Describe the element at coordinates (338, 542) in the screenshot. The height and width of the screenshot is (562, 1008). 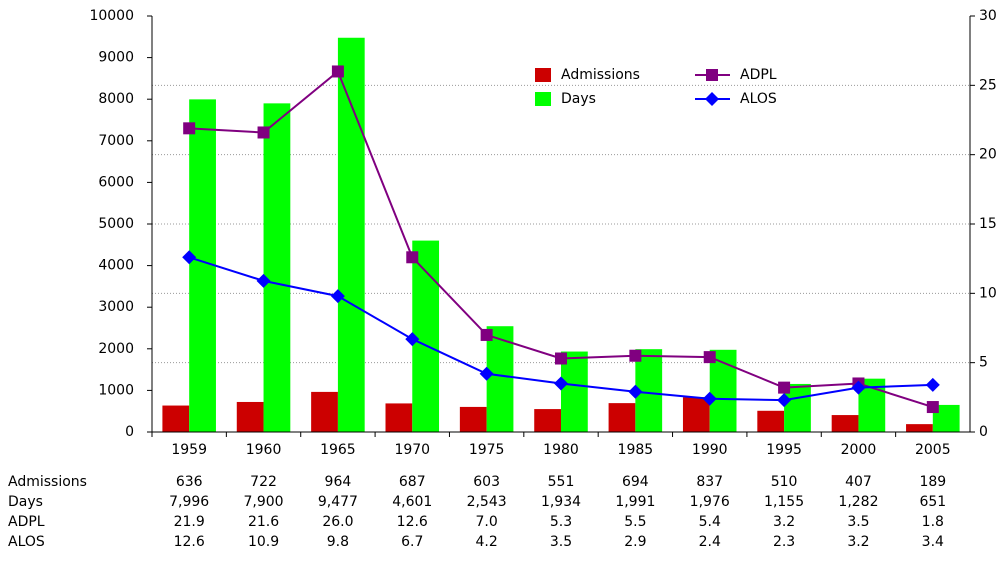
I see `table-cell: 9.8` at that location.